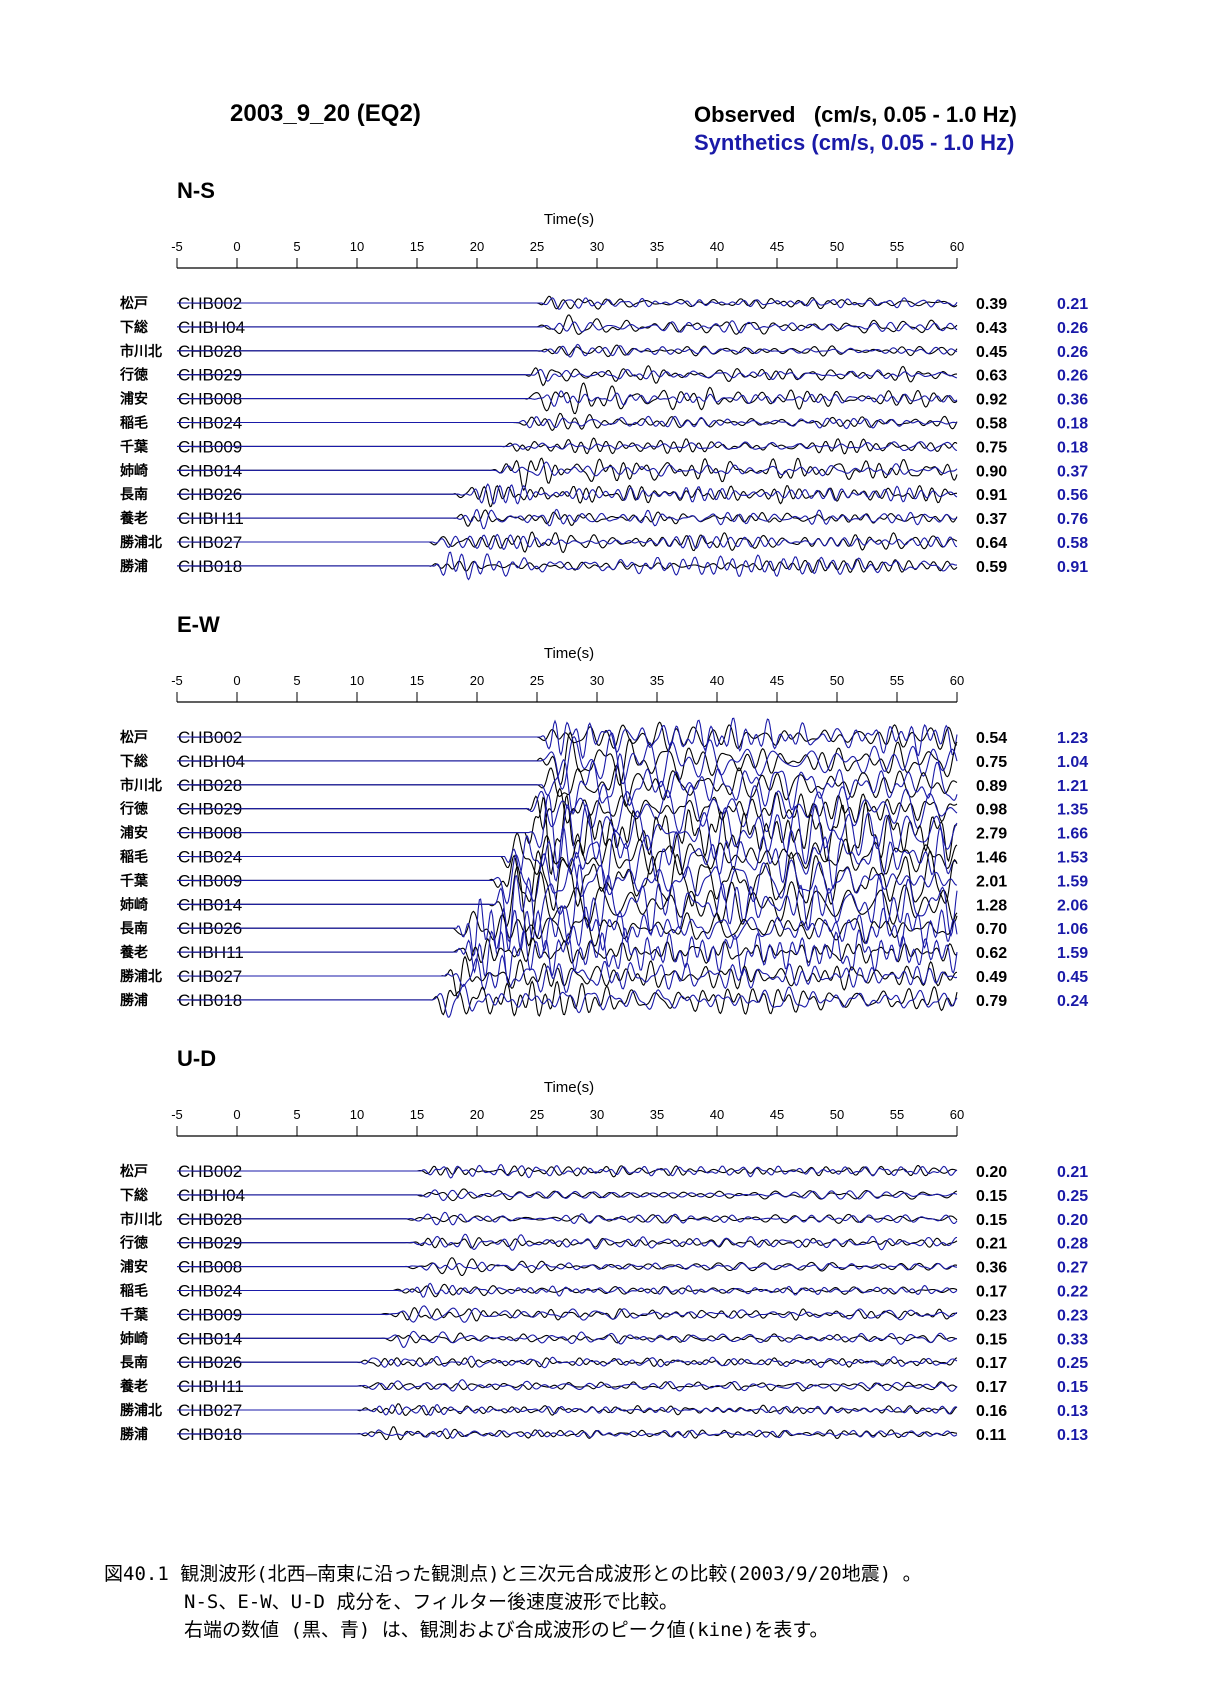  I want to click on ns-synthetic-peak: 0.91, so click(1072, 567).